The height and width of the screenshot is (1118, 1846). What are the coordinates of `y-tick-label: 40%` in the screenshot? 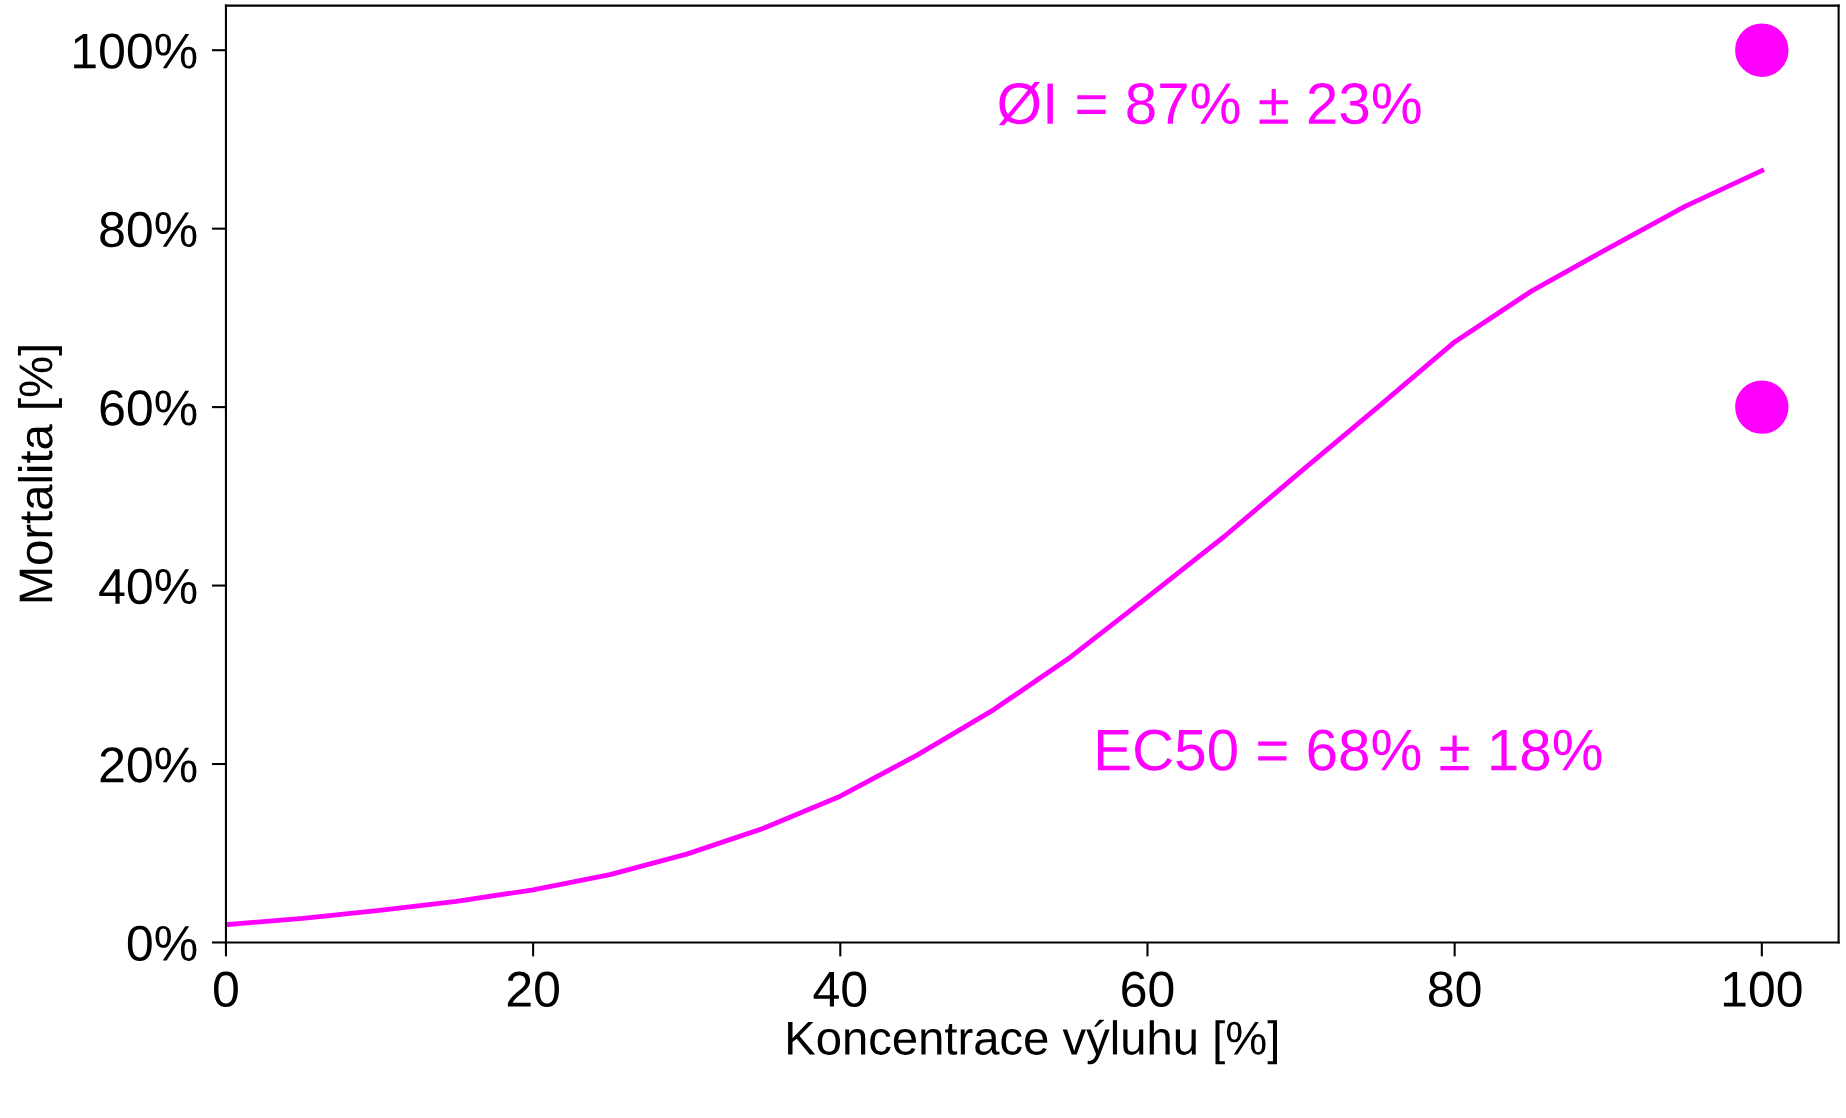 It's located at (148, 586).